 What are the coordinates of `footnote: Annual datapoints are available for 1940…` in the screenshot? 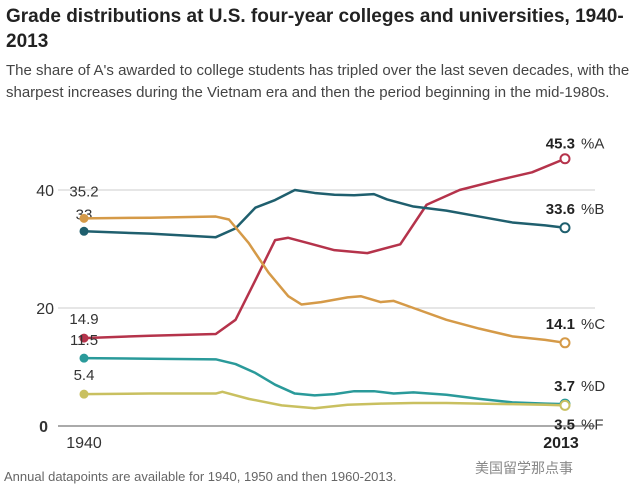 It's located at (200, 476).